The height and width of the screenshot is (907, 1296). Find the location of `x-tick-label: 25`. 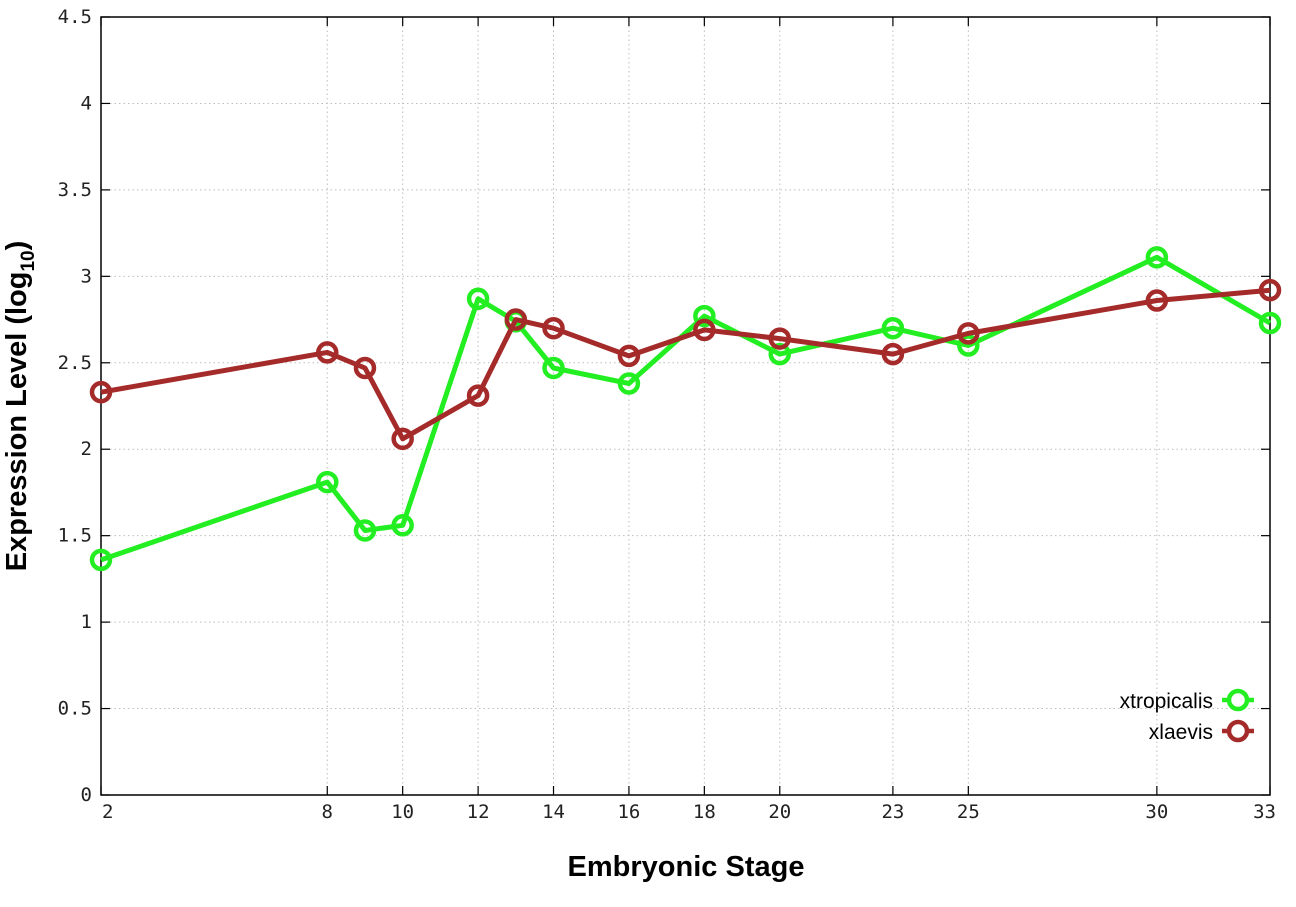

x-tick-label: 25 is located at coordinates (968, 812).